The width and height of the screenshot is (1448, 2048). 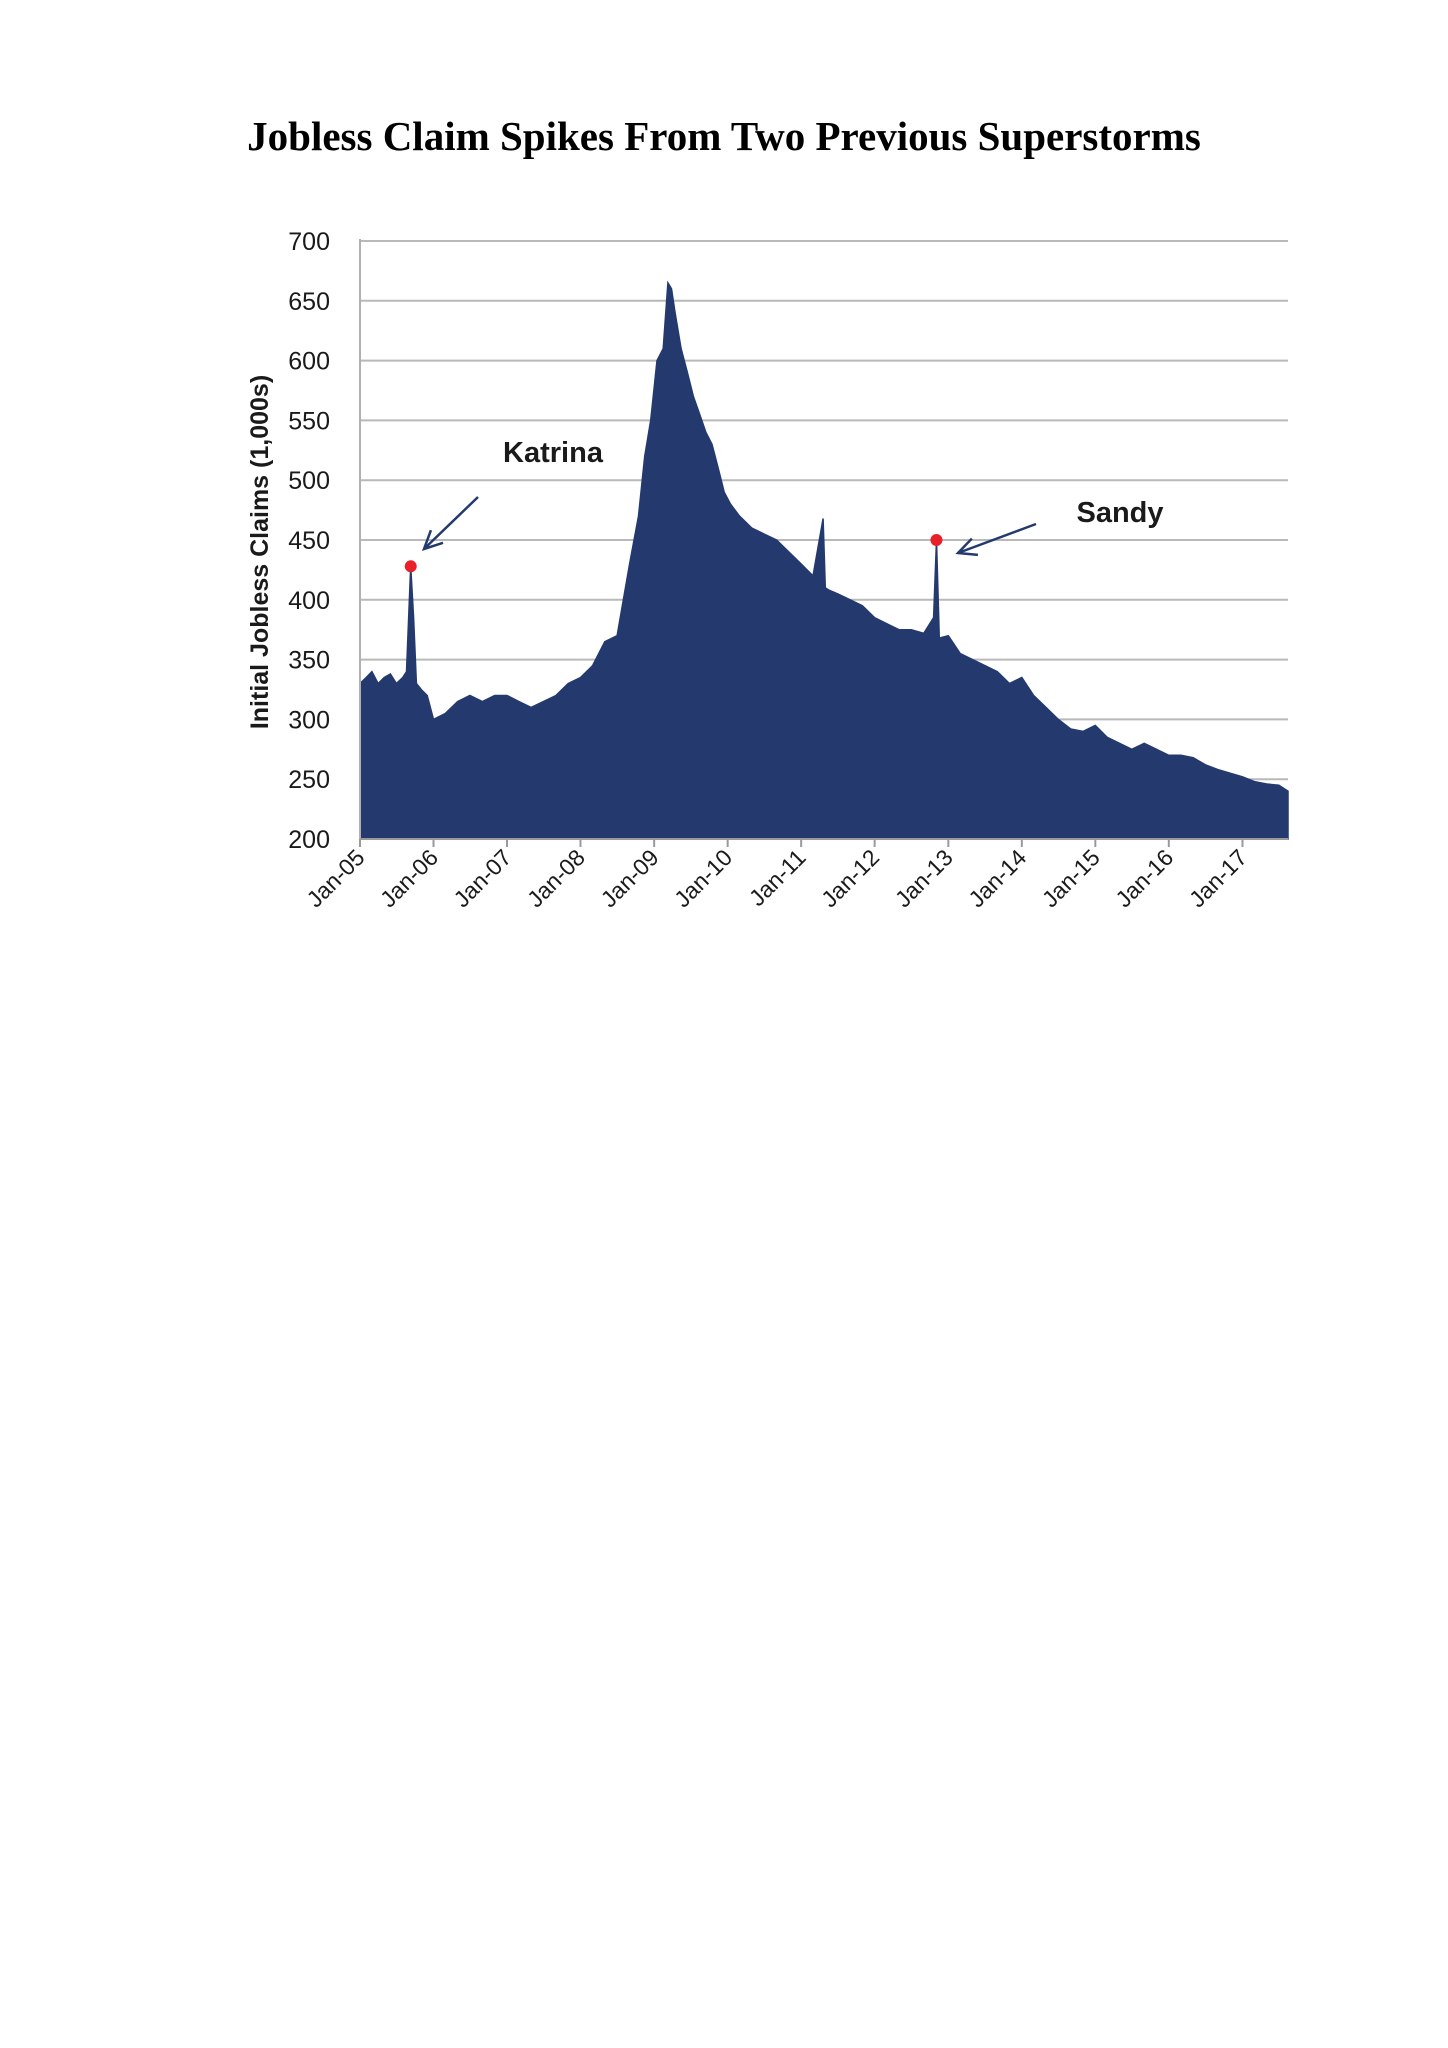 What do you see at coordinates (309, 421) in the screenshot?
I see `y-tick-label: 550` at bounding box center [309, 421].